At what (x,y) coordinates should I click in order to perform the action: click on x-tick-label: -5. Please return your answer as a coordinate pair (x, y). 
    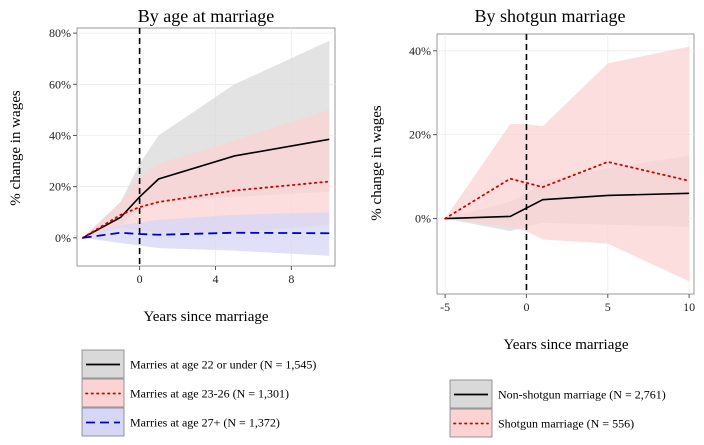
    Looking at the image, I should click on (445, 307).